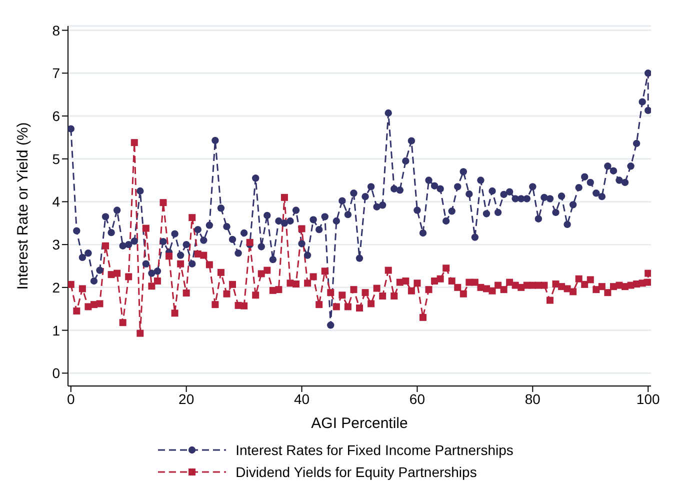 The height and width of the screenshot is (504, 673). Describe the element at coordinates (56, 287) in the screenshot. I see `y-tick-label: 2` at that location.